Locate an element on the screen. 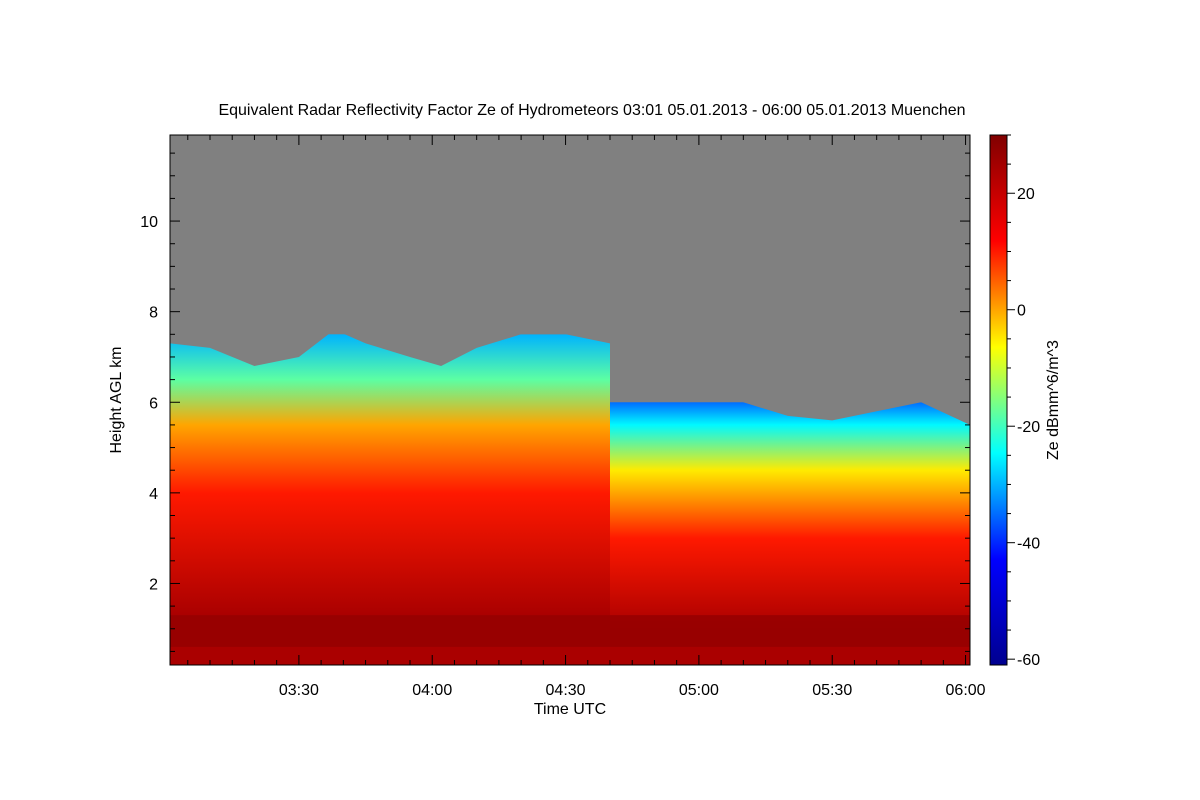  x-tick-label: 03:30 is located at coordinates (299, 690).